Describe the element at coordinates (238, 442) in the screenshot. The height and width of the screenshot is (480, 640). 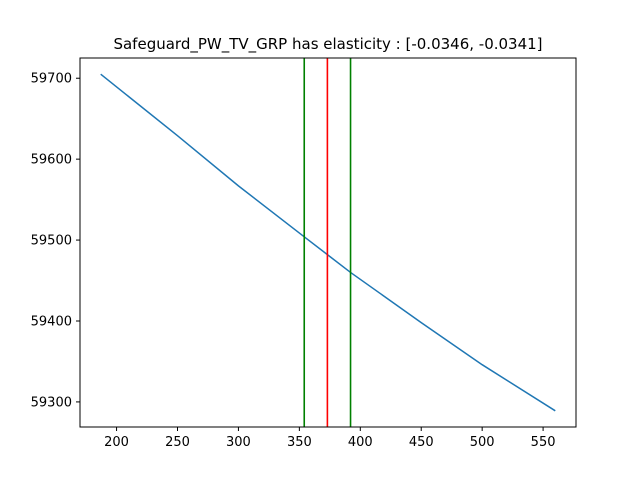
I see `x-tick-label-300: 300` at that location.